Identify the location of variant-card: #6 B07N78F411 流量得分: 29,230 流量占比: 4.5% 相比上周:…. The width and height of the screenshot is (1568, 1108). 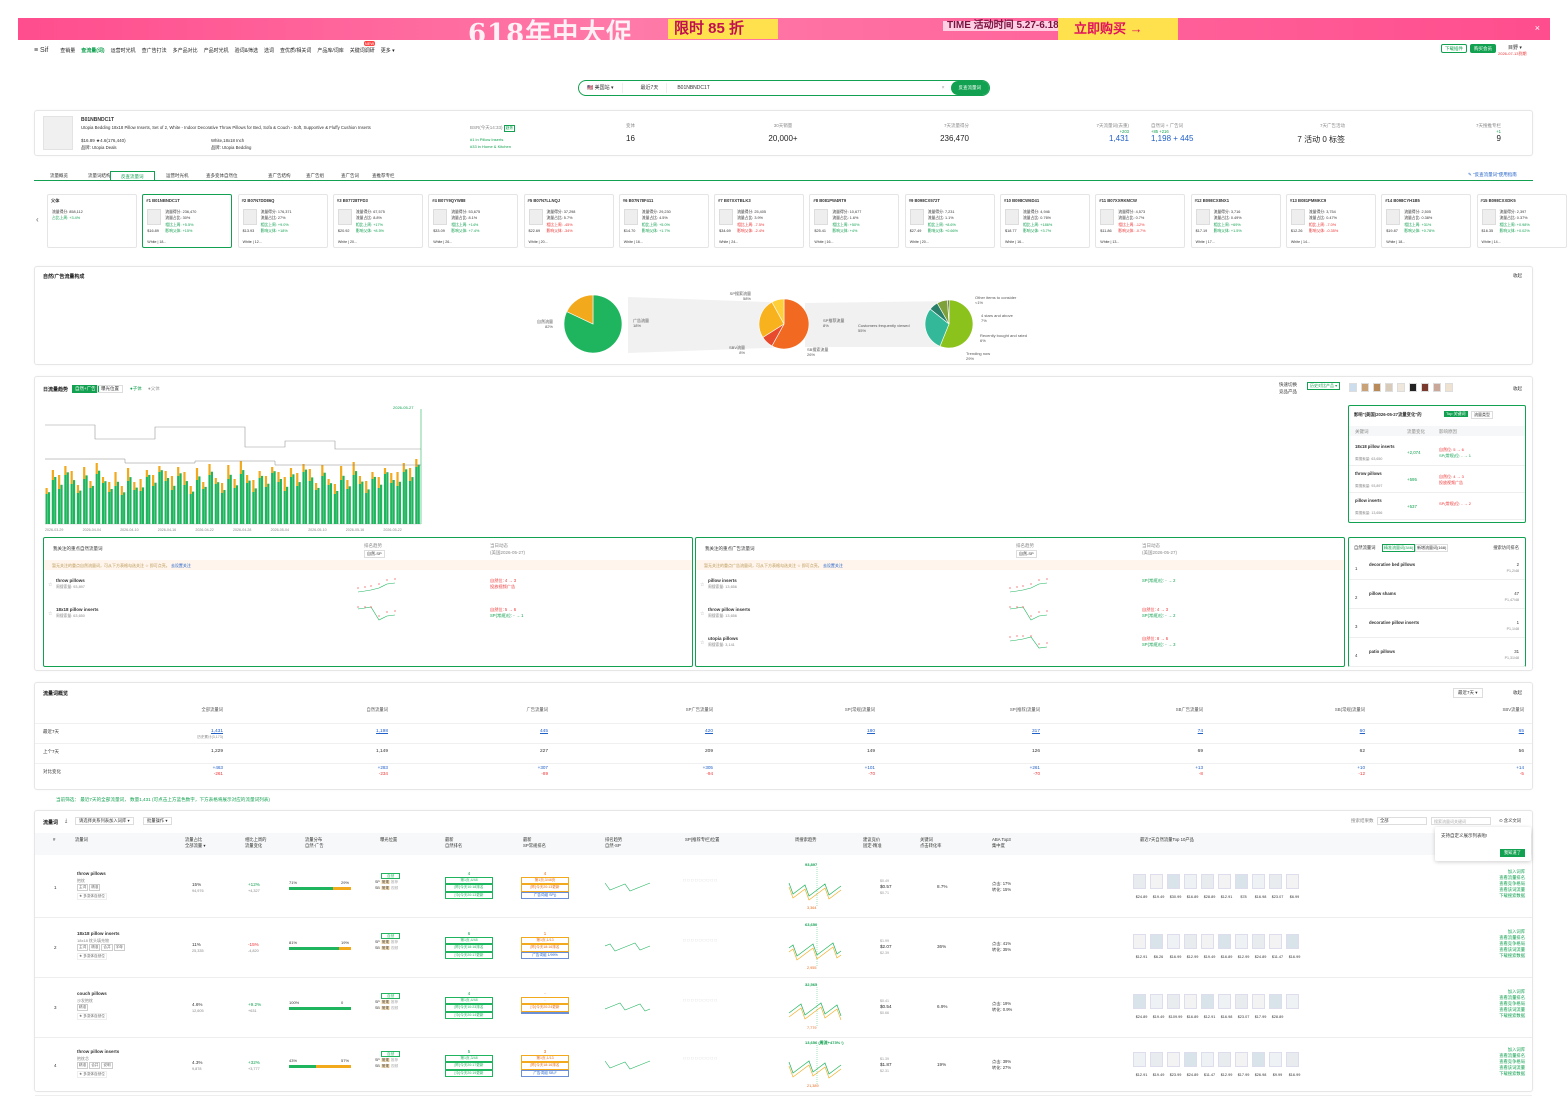
(664, 221).